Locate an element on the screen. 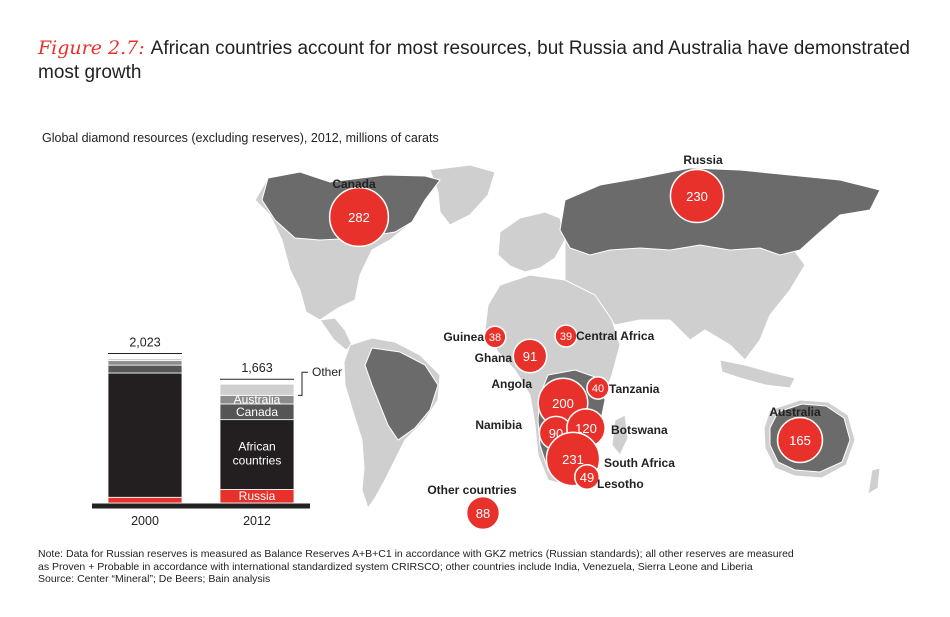 The height and width of the screenshot is (617, 950). bubble-label-angola: Angola is located at coordinates (511, 384).